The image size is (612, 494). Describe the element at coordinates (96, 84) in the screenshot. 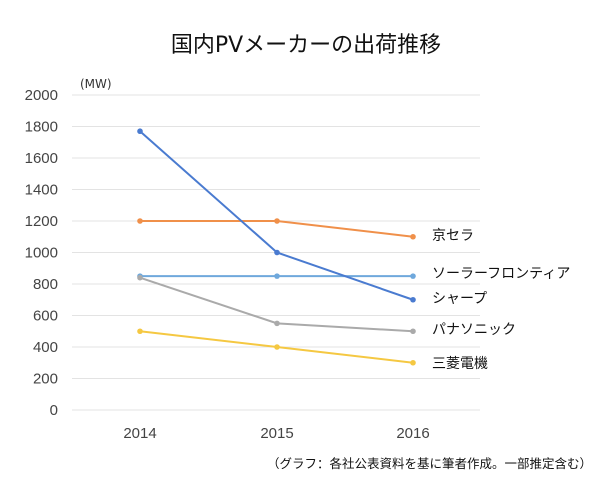

I see `unit-label: (MW)` at that location.